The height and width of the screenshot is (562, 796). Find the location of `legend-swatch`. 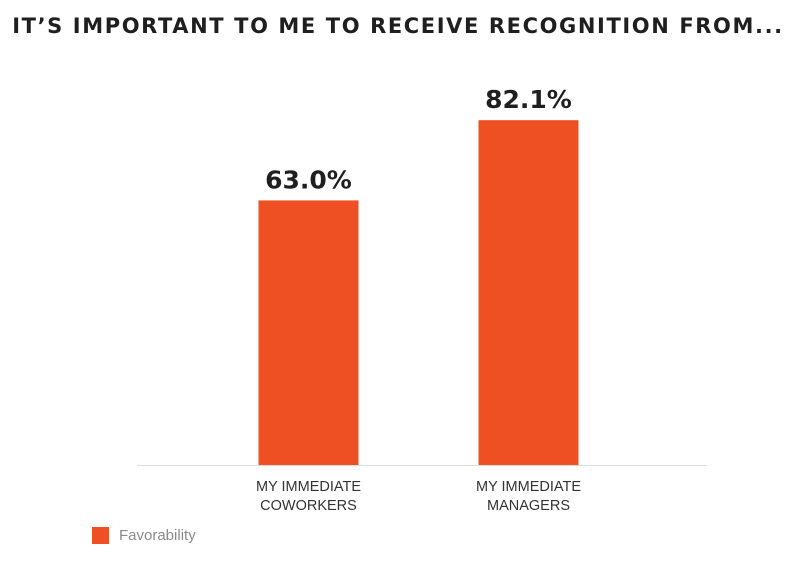

legend-swatch is located at coordinates (100, 535).